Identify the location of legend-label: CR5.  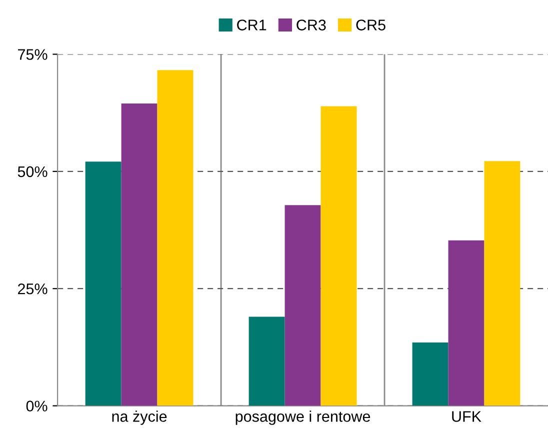
(371, 25).